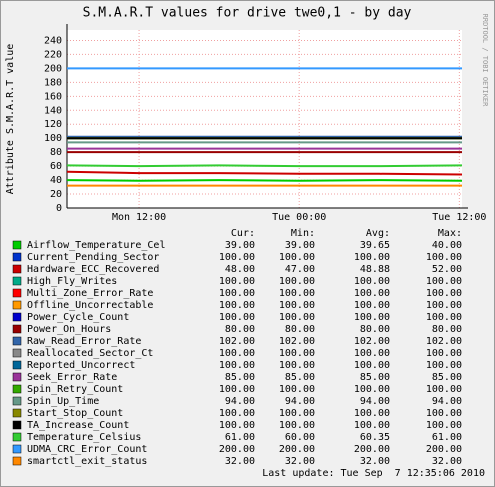  I want to click on y-tick-label: 80, so click(56, 152).